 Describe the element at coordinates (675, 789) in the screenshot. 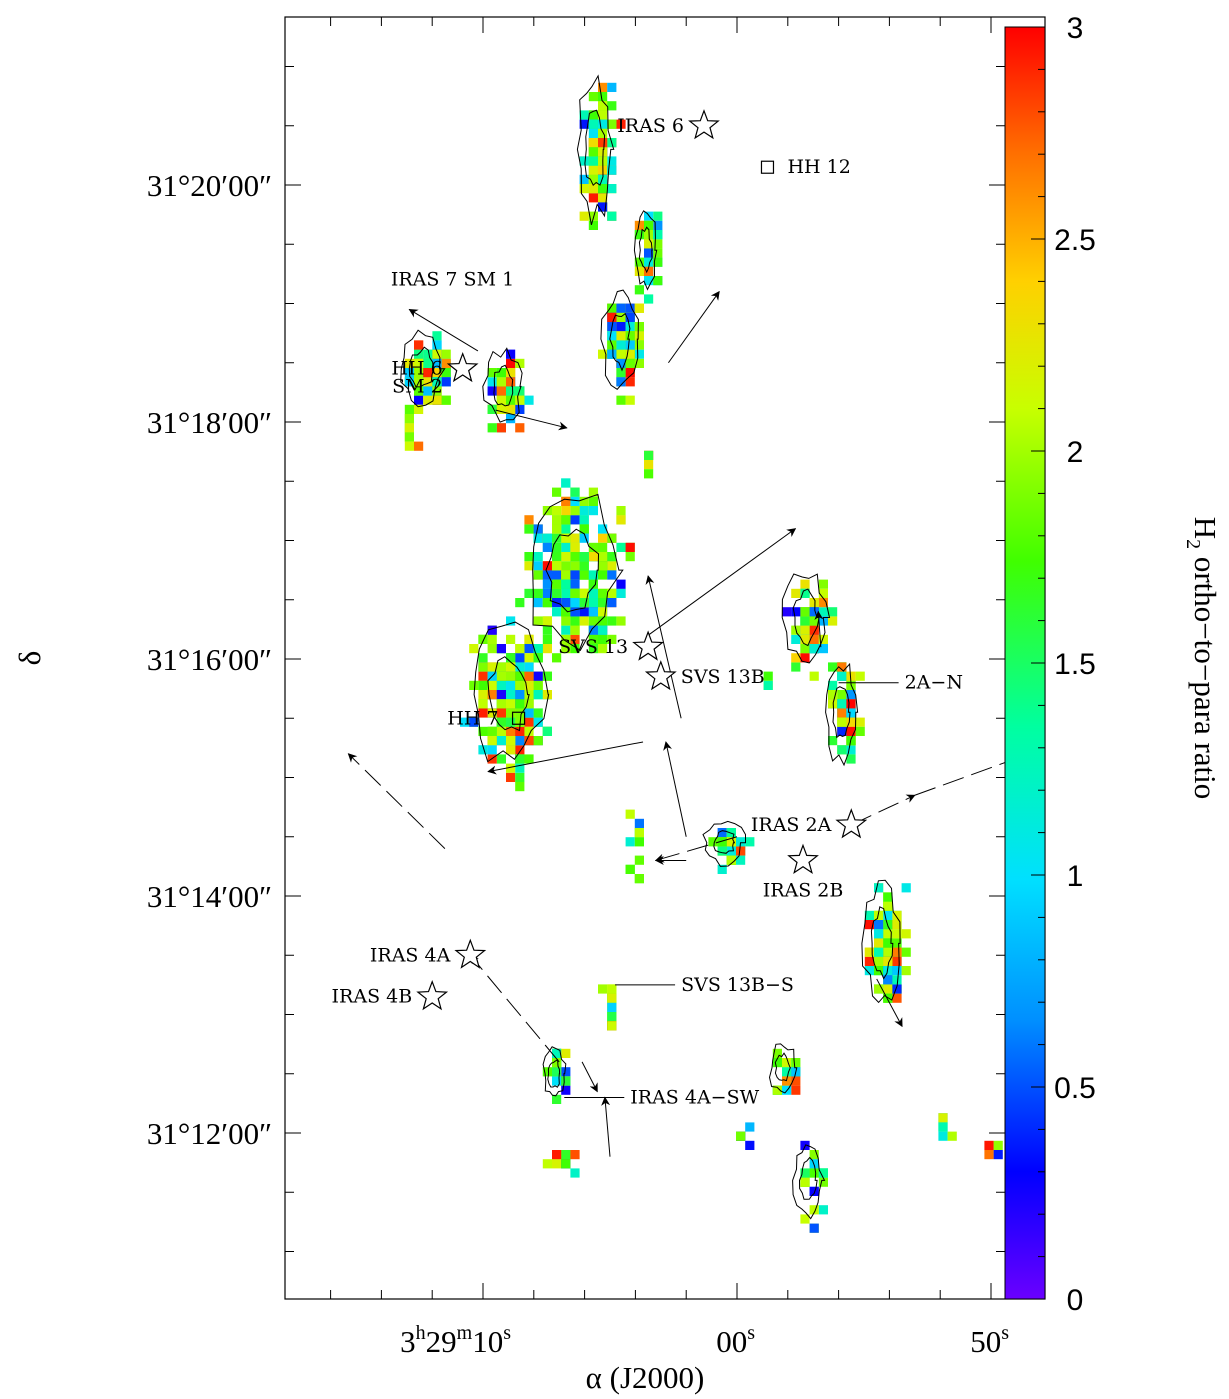

I see `outflow-arrow` at that location.